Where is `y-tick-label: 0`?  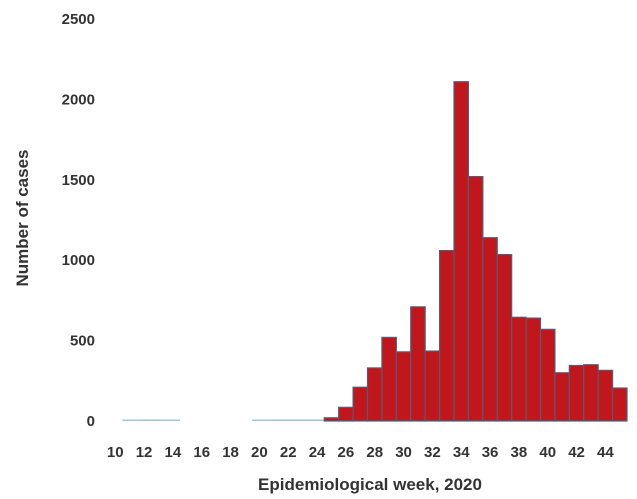
y-tick-label: 0 is located at coordinates (91, 421).